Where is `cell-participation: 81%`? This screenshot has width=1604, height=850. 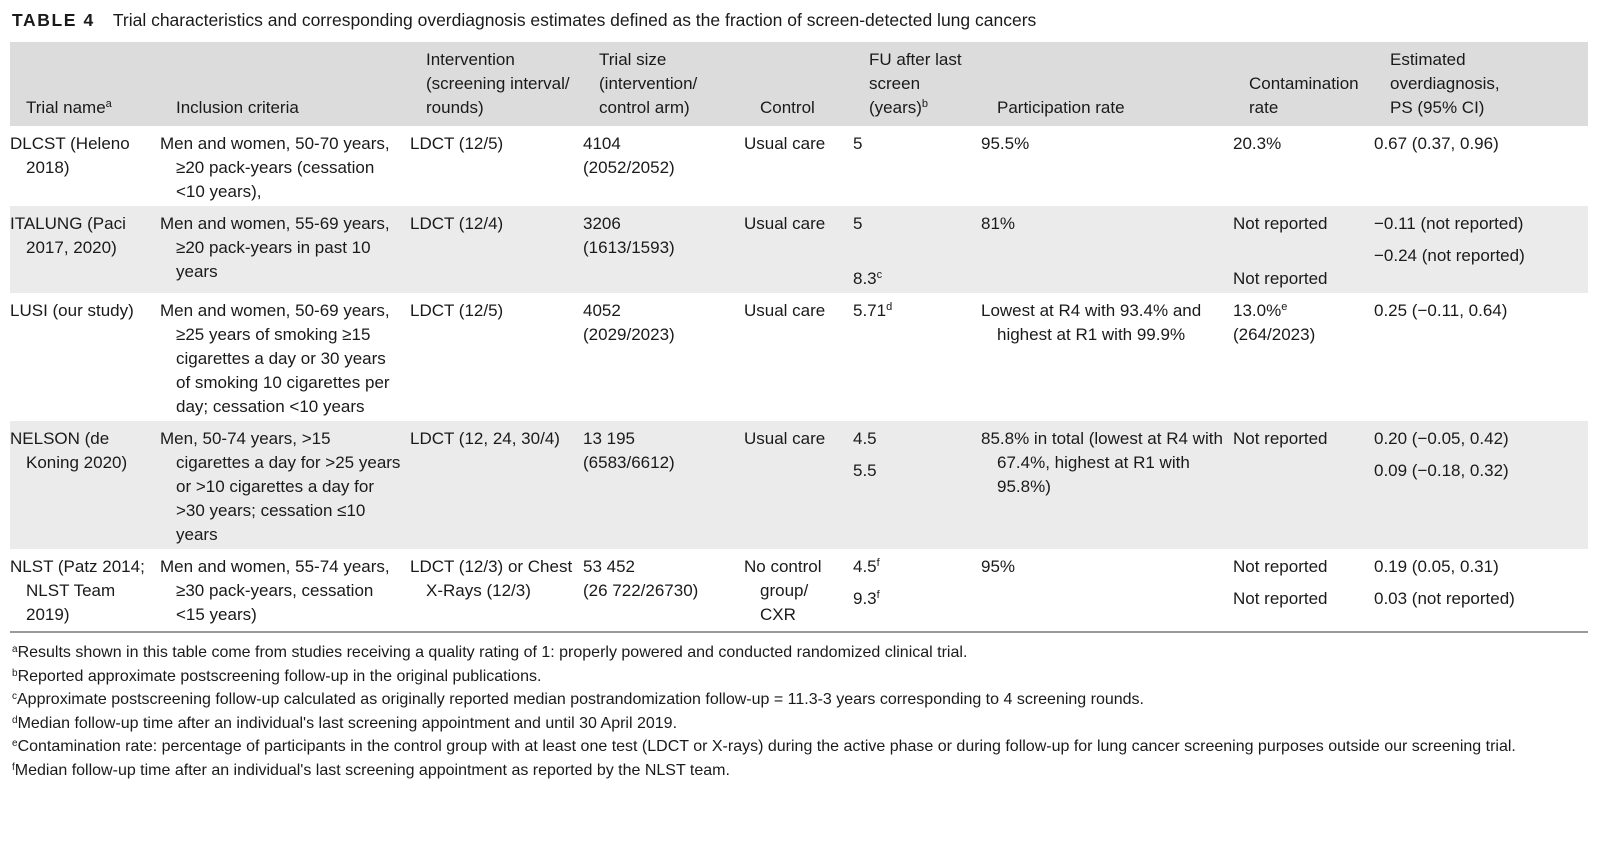 cell-participation: 81% is located at coordinates (998, 223).